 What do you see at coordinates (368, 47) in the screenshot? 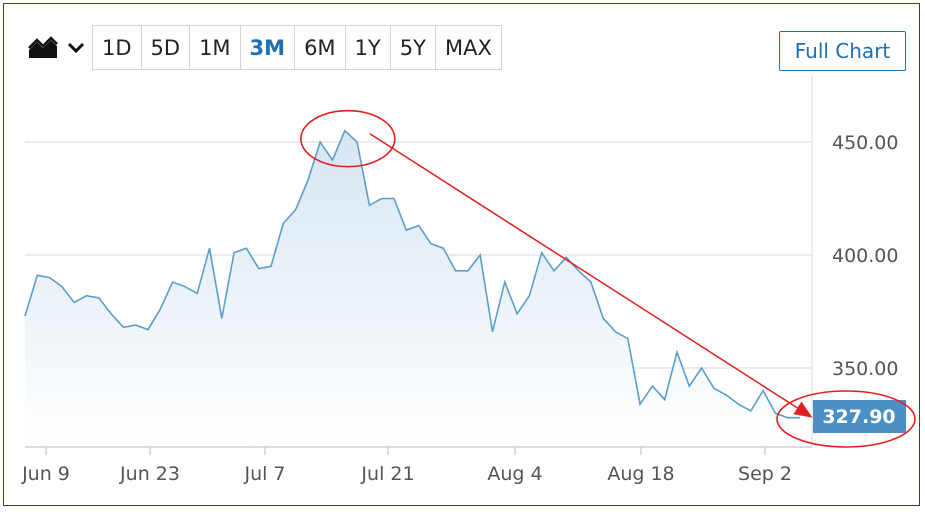
I see `range-button-1y: 1Y` at bounding box center [368, 47].